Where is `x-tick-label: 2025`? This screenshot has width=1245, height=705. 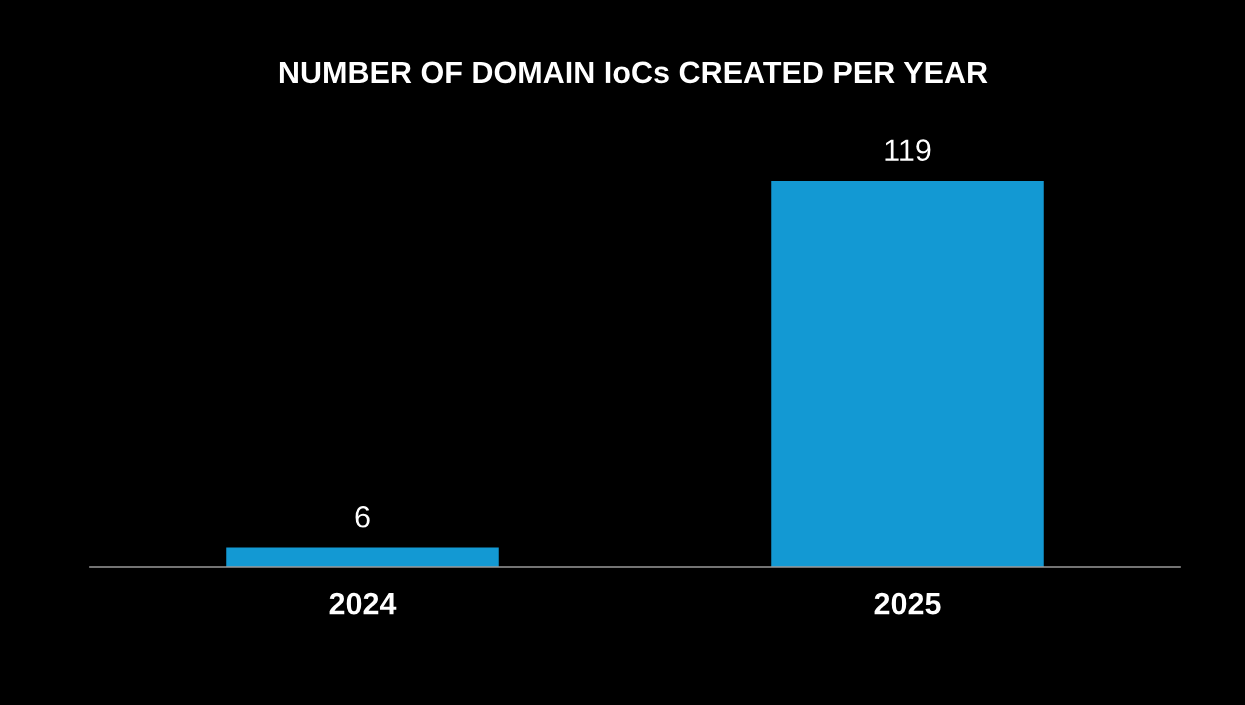
x-tick-label: 2025 is located at coordinates (907, 603).